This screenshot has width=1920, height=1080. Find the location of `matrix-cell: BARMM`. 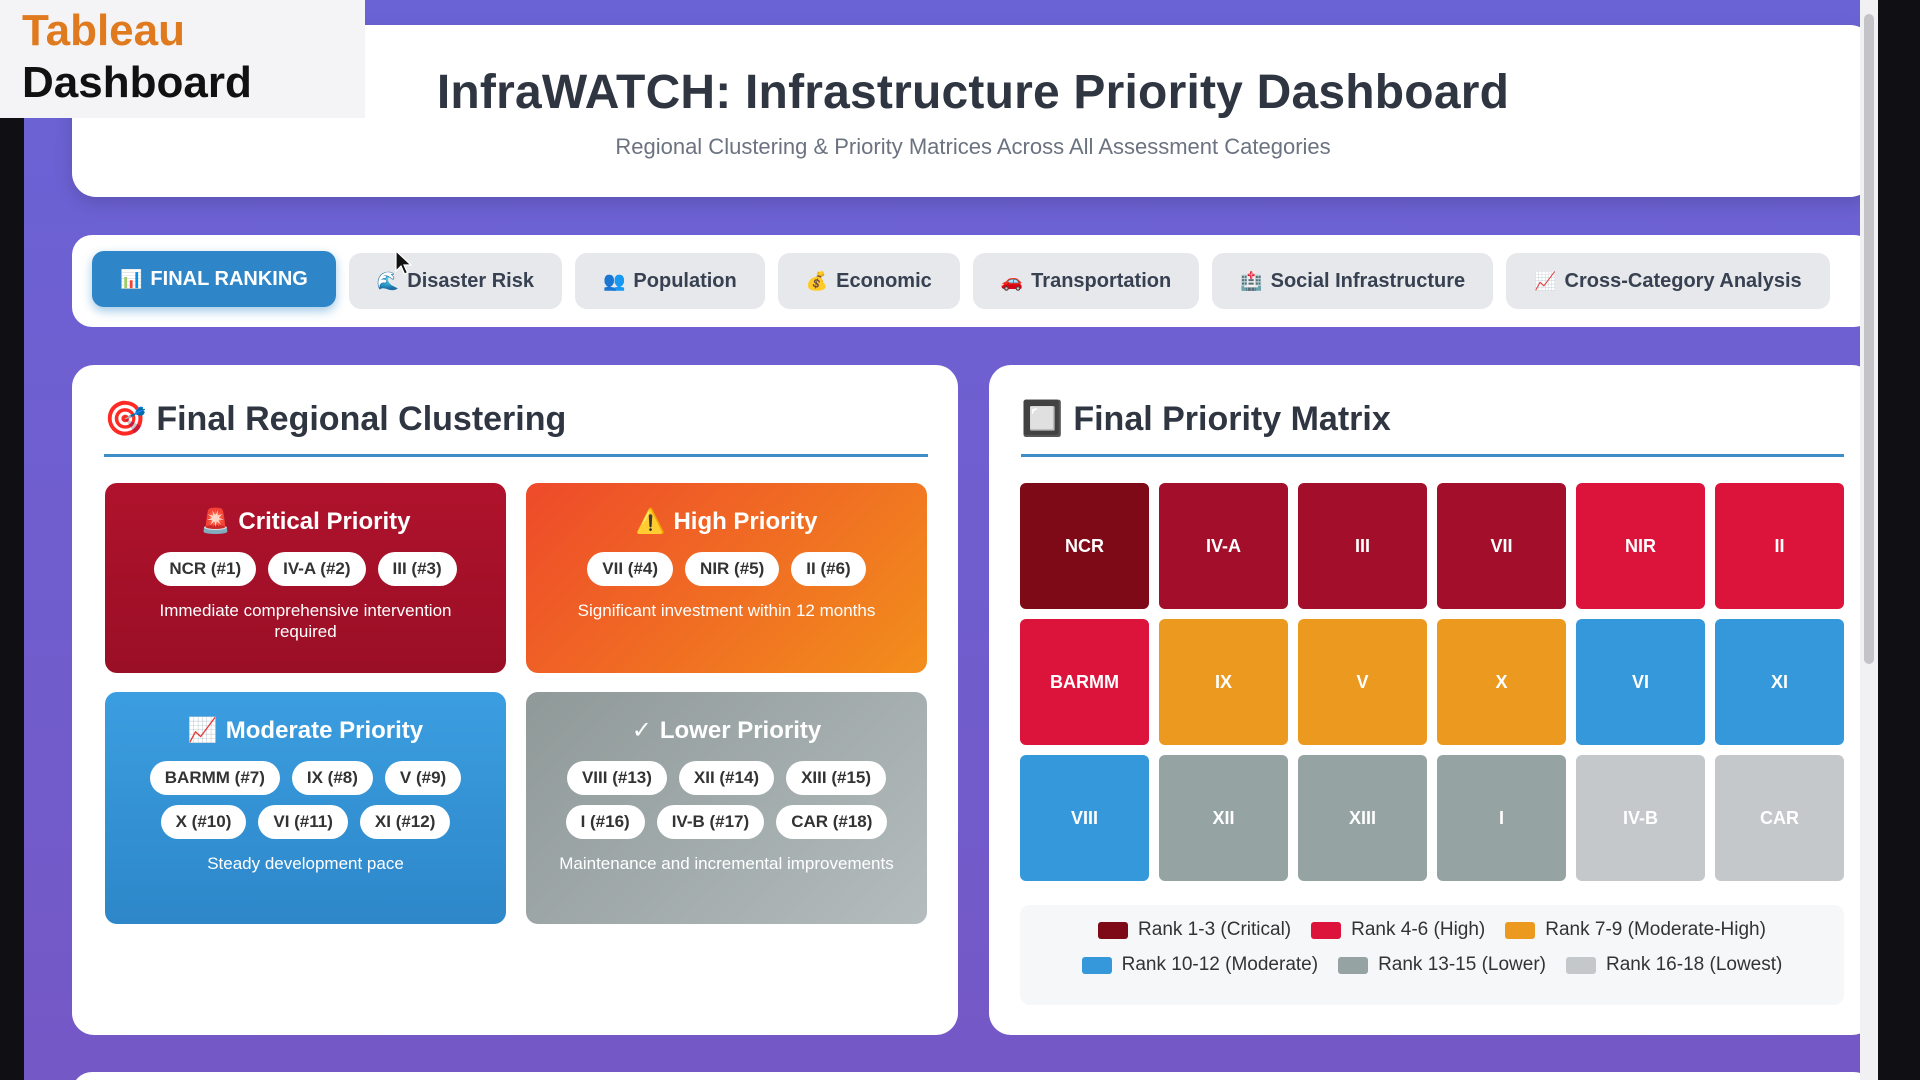

matrix-cell: BARMM is located at coordinates (1084, 682).